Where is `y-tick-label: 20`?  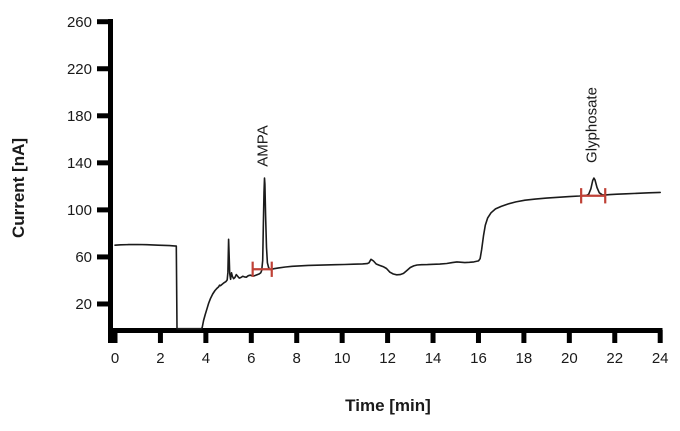 y-tick-label: 20 is located at coordinates (83, 304).